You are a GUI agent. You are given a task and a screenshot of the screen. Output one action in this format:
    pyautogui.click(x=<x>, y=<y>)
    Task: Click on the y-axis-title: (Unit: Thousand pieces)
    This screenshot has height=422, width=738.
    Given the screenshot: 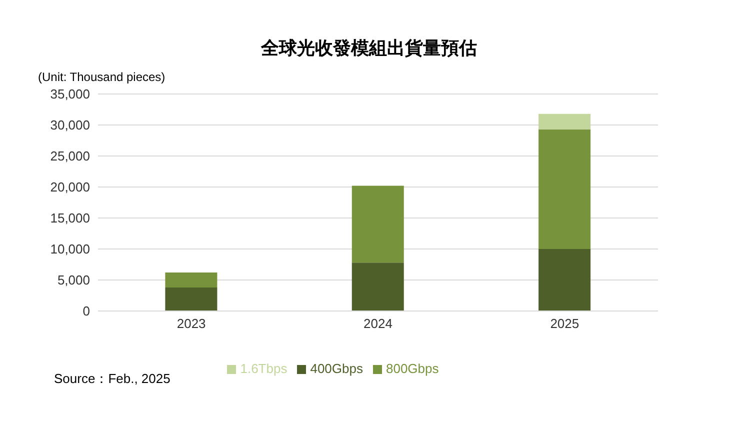 What is the action you would take?
    pyautogui.click(x=102, y=77)
    